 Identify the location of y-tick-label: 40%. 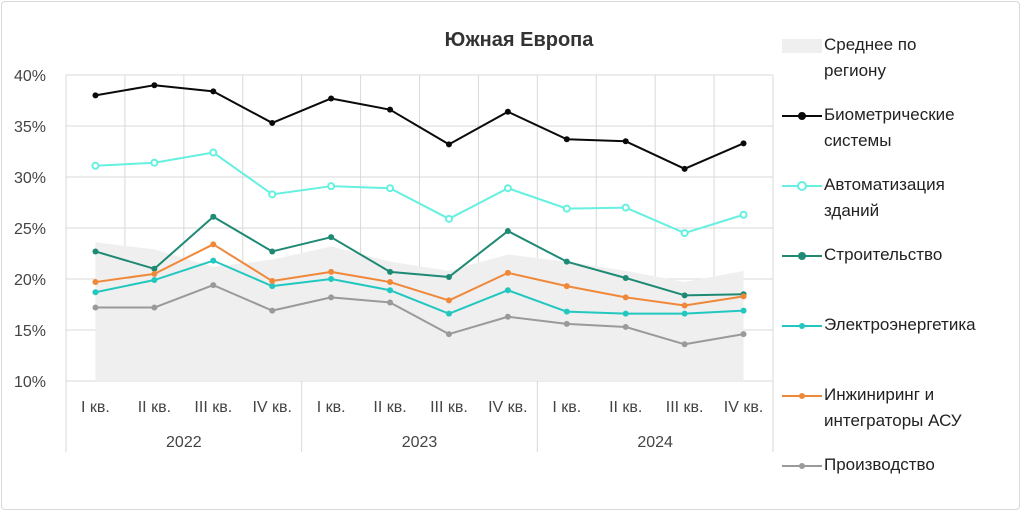
(30, 76).